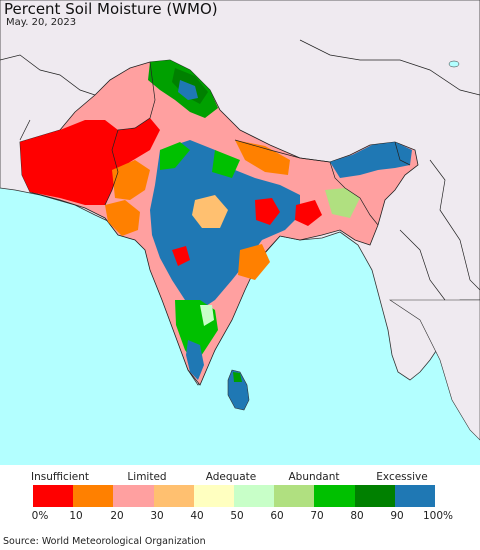 The width and height of the screenshot is (480, 550). What do you see at coordinates (111, 9) in the screenshot?
I see `map-title: Percent Soil Moisture (WMO)` at bounding box center [111, 9].